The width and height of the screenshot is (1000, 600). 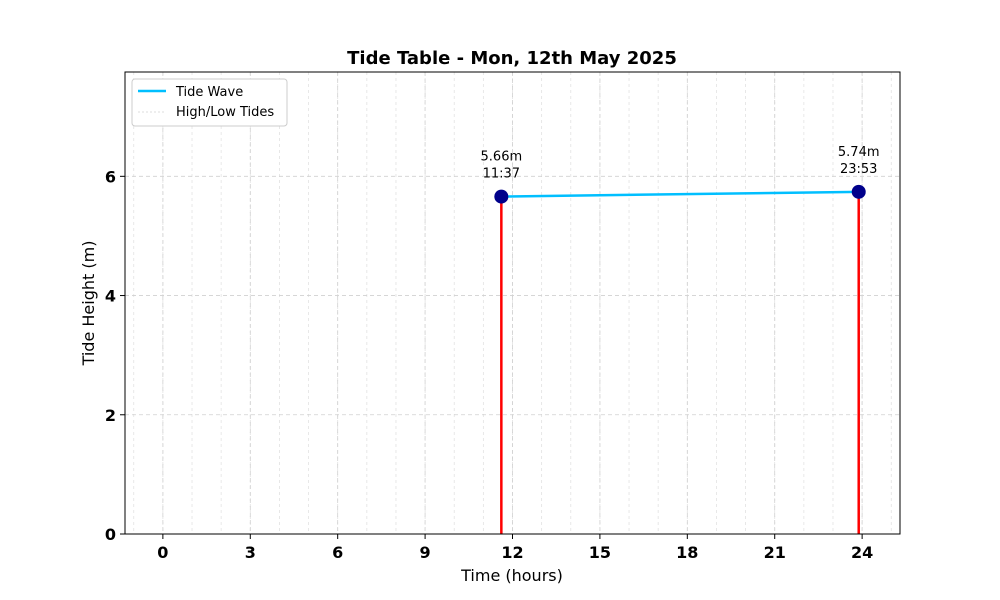 I want to click on x-tick-label: 0, so click(x=162, y=552).